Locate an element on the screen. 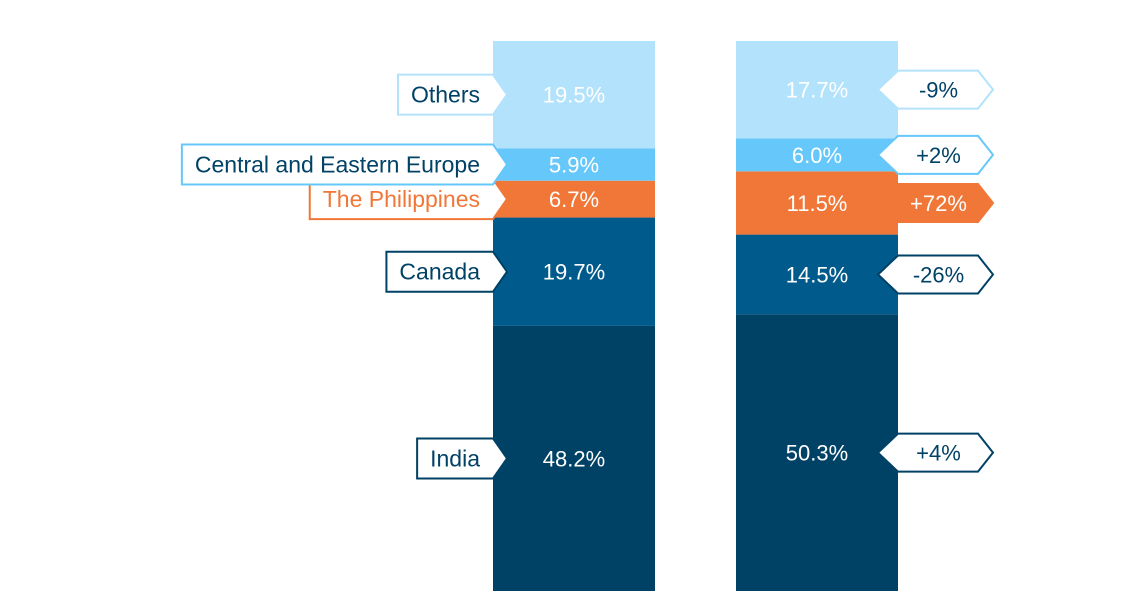 Image resolution: width=1130 pixels, height=591 pixels. change-tag-others is located at coordinates (935, 89).